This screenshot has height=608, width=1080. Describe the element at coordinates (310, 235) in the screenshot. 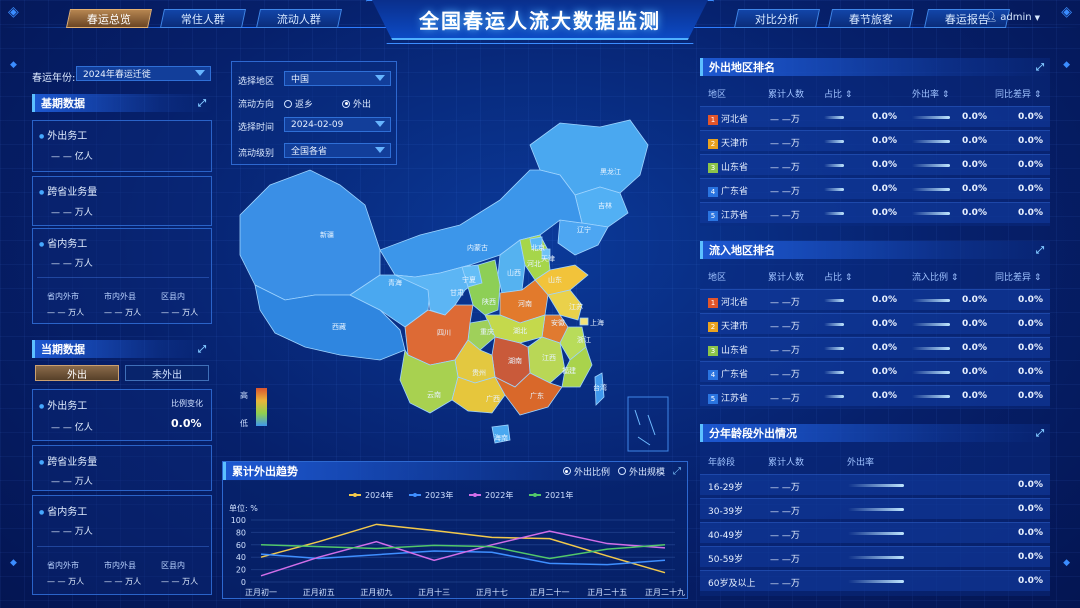

I see `map-region-xinjiang` at that location.